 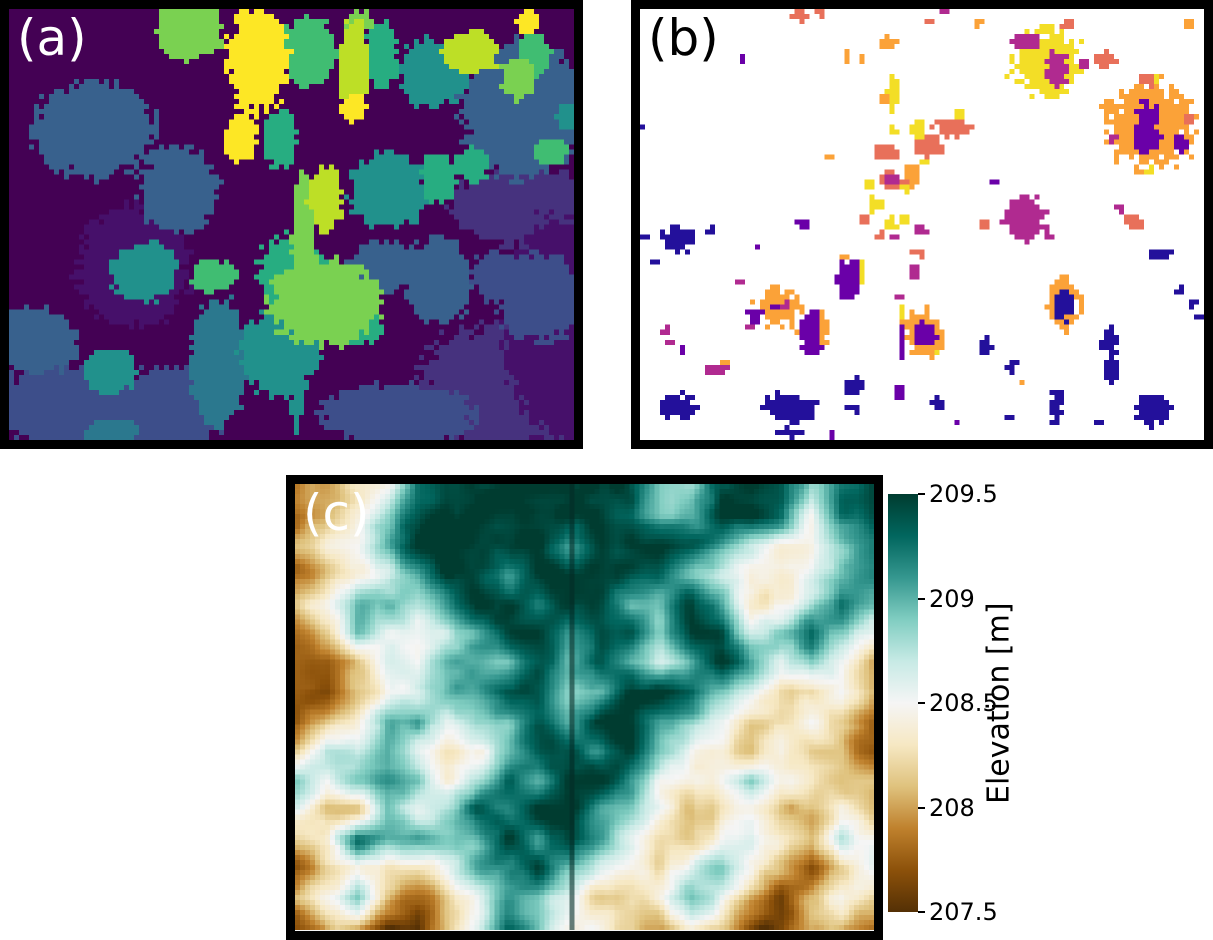 I want to click on colorbar-ticks: 209.5 209 208.5 208 207.5, so click(x=978, y=703).